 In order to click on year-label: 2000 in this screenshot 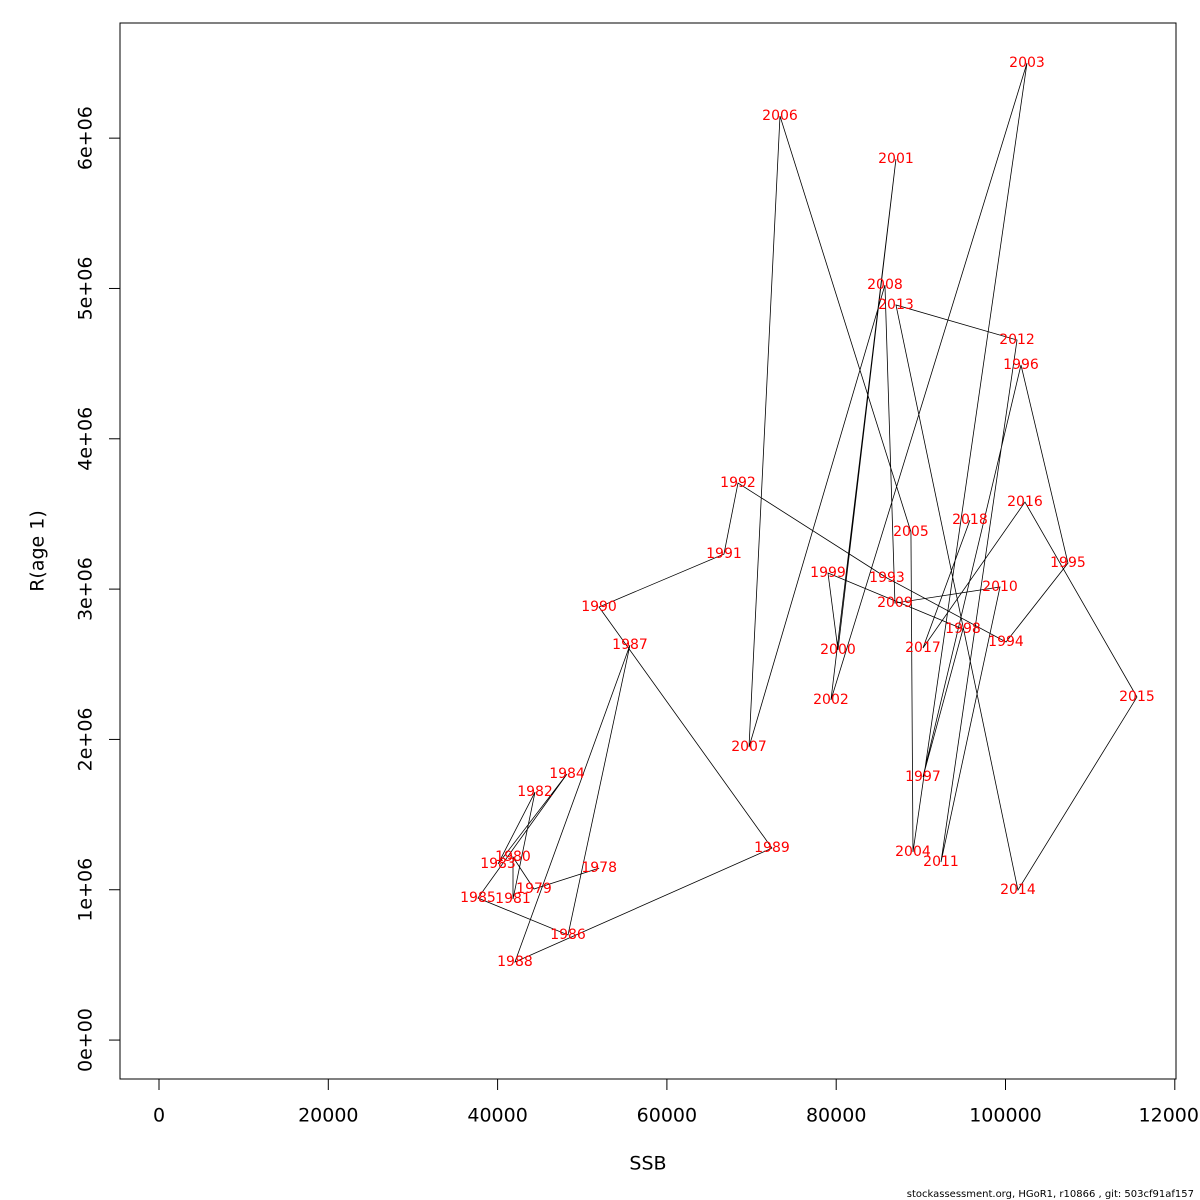, I will do `click(838, 650)`.